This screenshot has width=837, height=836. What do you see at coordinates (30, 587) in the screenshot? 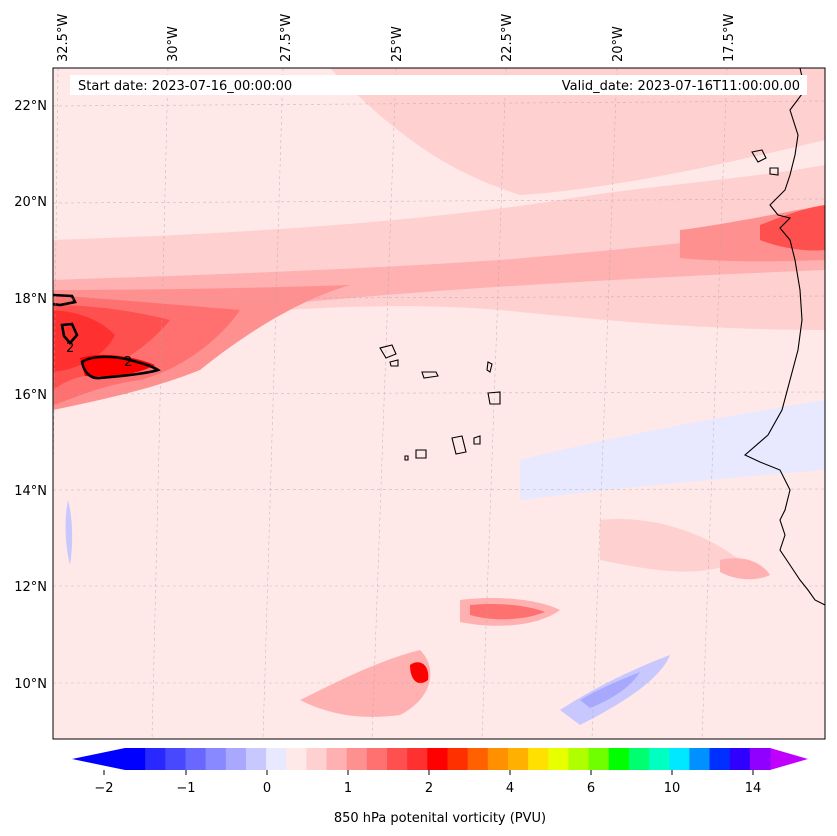
I see `lat-tick-label: 12°N` at bounding box center [30, 587].